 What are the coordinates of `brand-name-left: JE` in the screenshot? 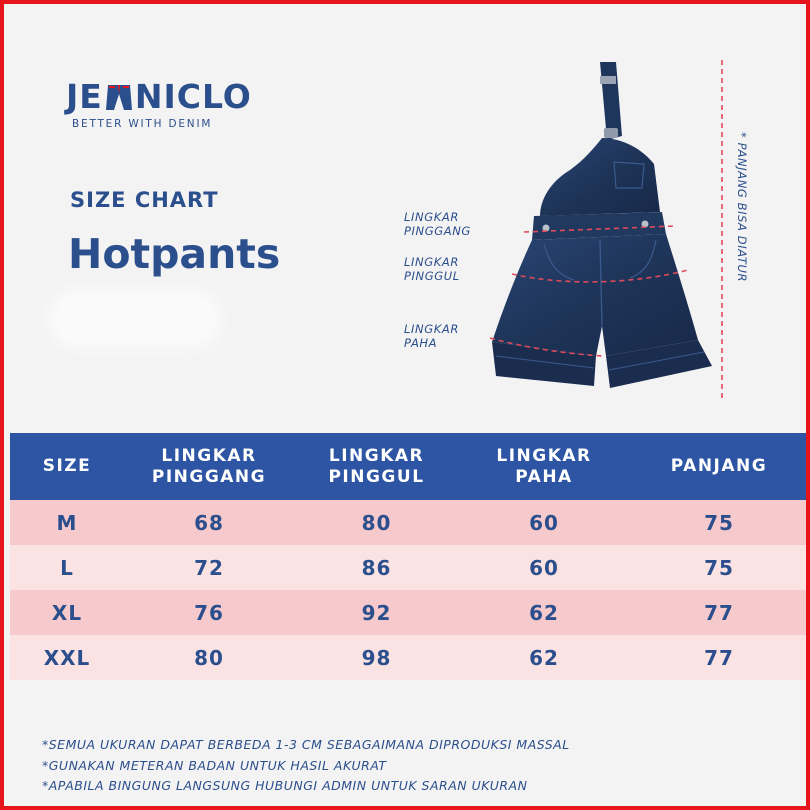 It's located at (84, 96).